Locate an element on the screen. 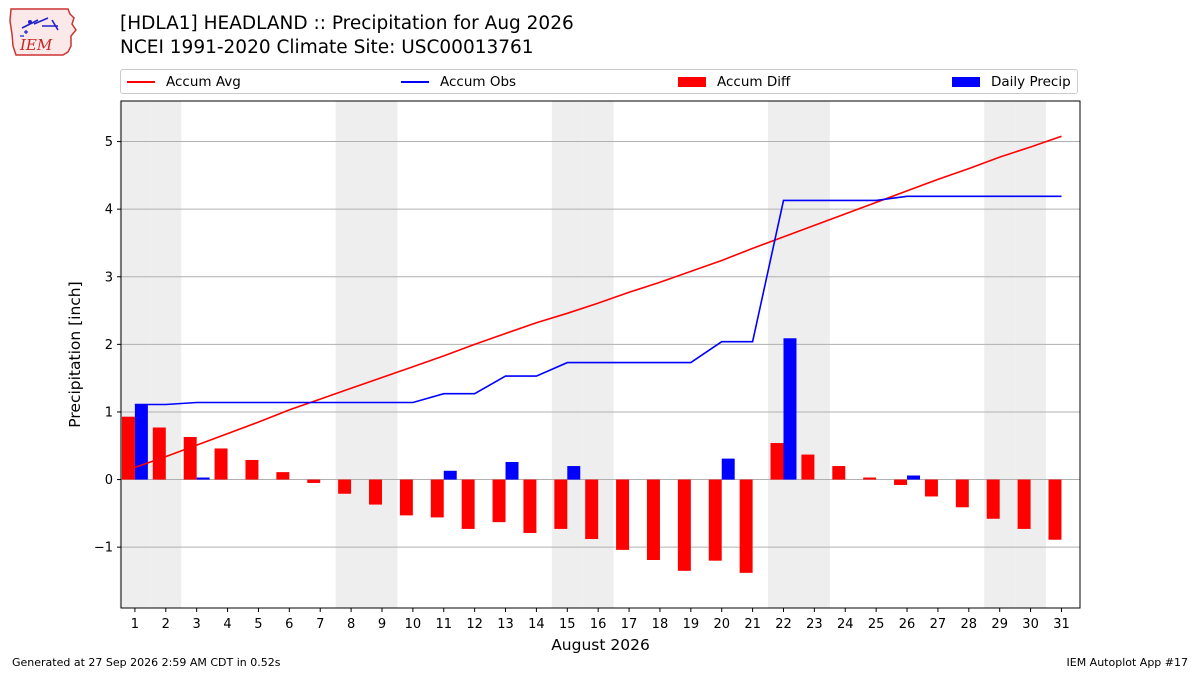  x-tick-label-17: 17 is located at coordinates (629, 624).